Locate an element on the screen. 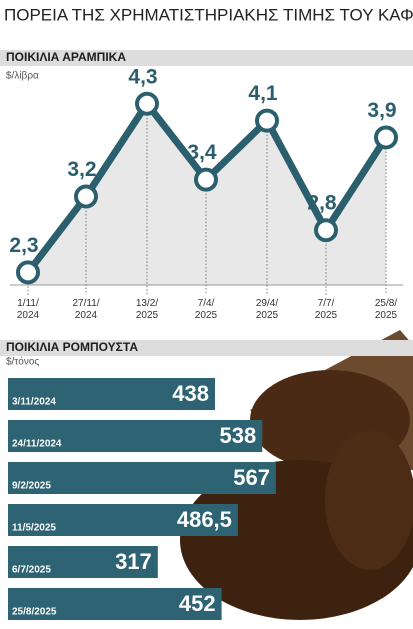  section-title: ΠΟΙΚΙΛΙΑ ΑΡΑΜΠΙΚΑ is located at coordinates (66, 57).